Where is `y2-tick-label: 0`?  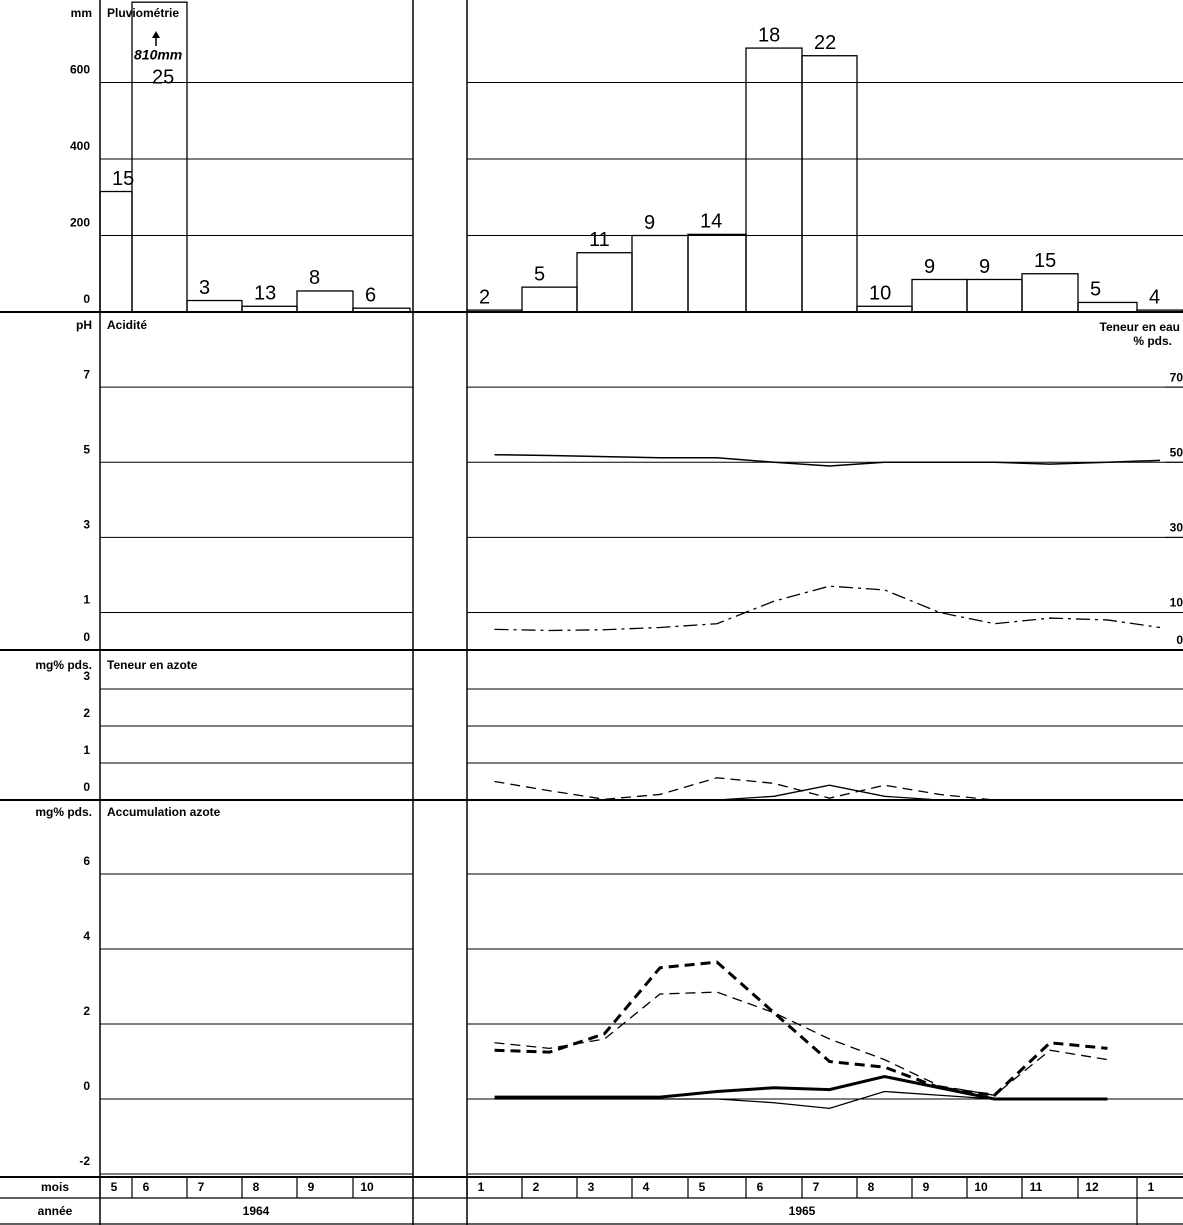
y2-tick-label: 0 is located at coordinates (1179, 640).